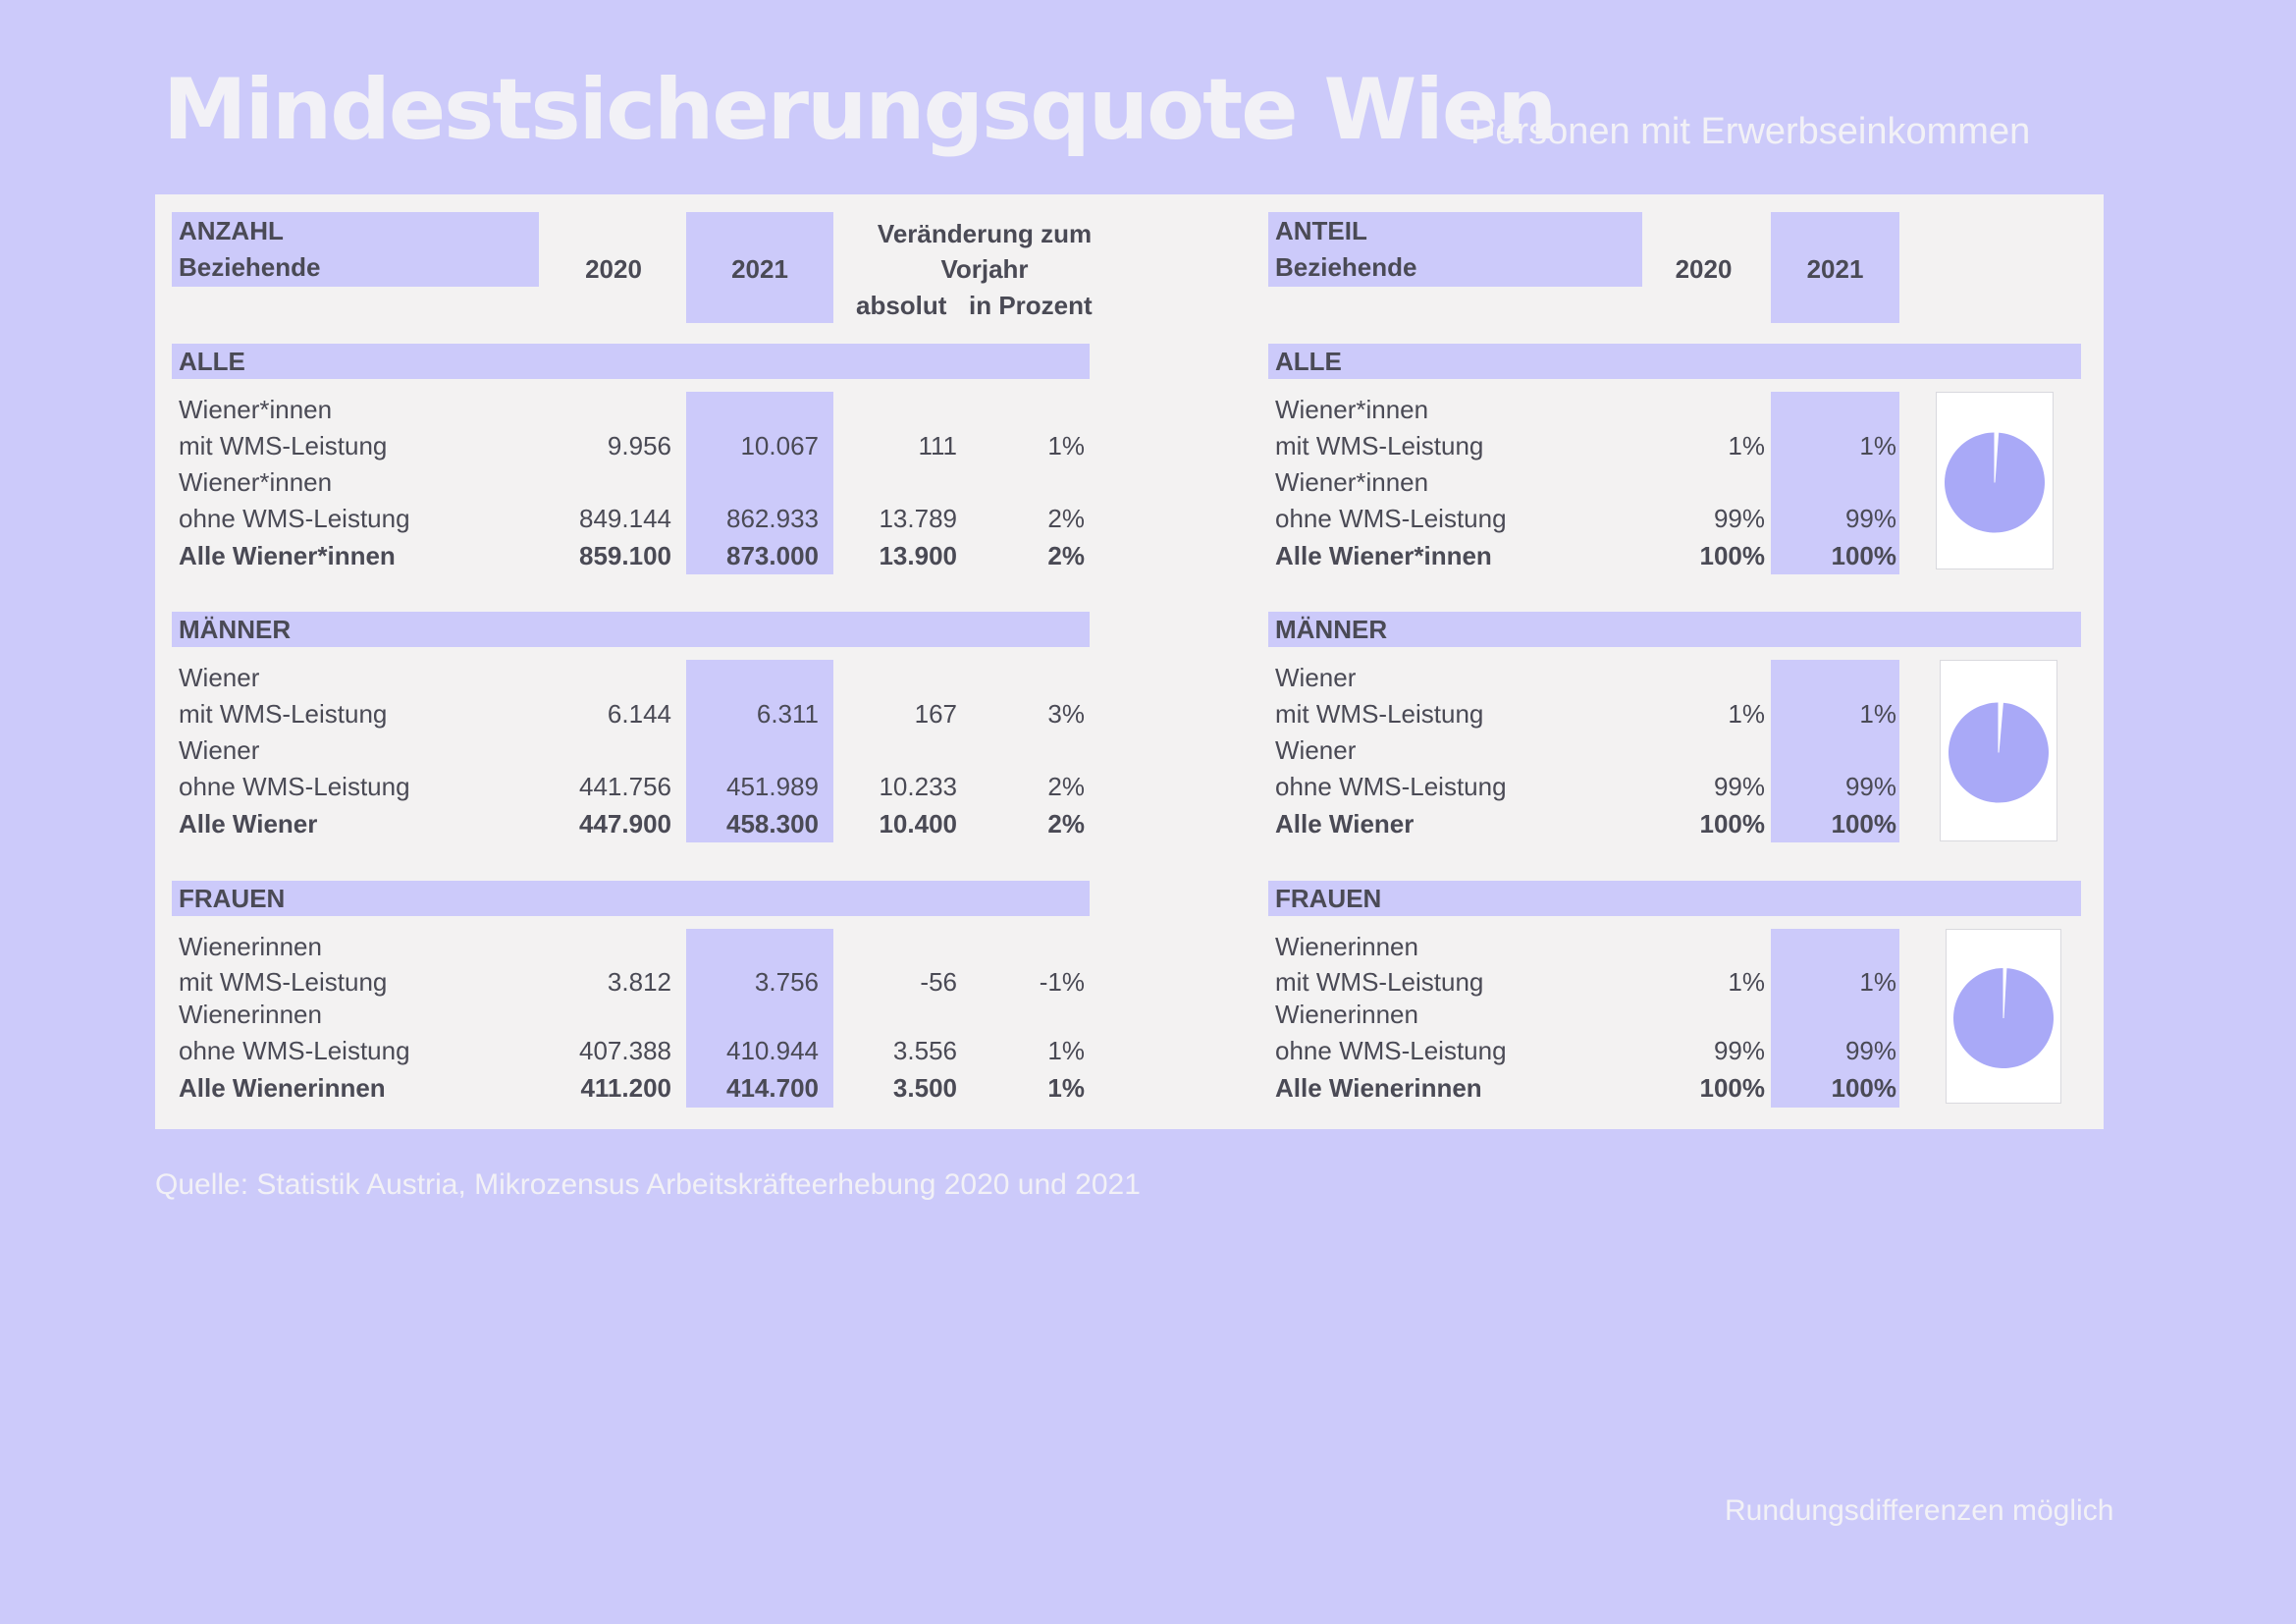  I want to click on section-alle-2021-band, so click(759, 483).